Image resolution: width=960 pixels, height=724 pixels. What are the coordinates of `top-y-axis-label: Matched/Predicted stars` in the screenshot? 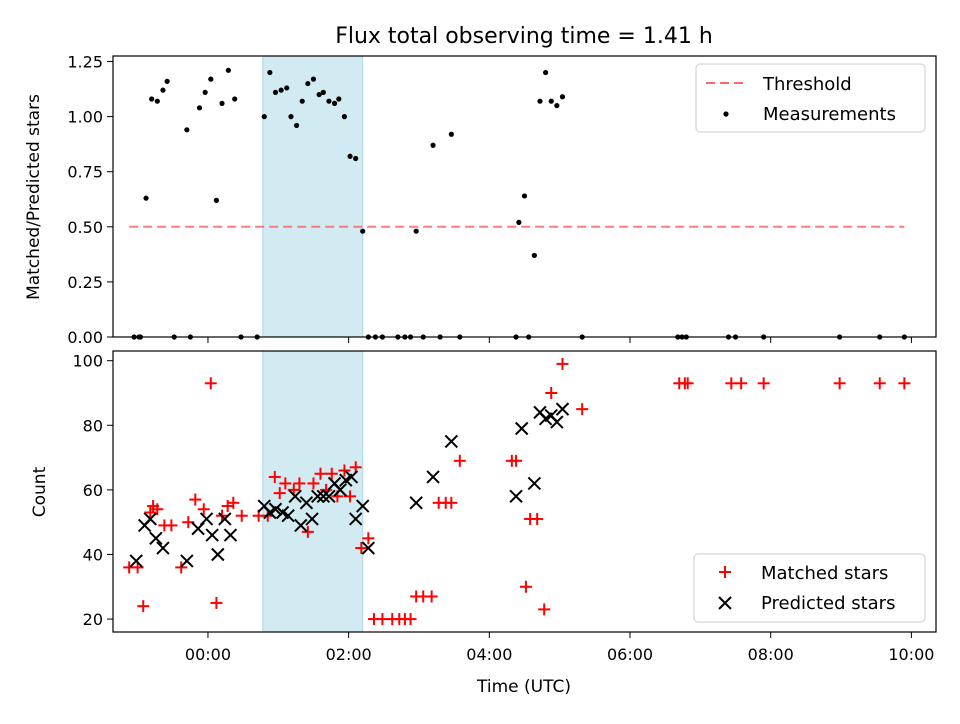 It's located at (34, 197).